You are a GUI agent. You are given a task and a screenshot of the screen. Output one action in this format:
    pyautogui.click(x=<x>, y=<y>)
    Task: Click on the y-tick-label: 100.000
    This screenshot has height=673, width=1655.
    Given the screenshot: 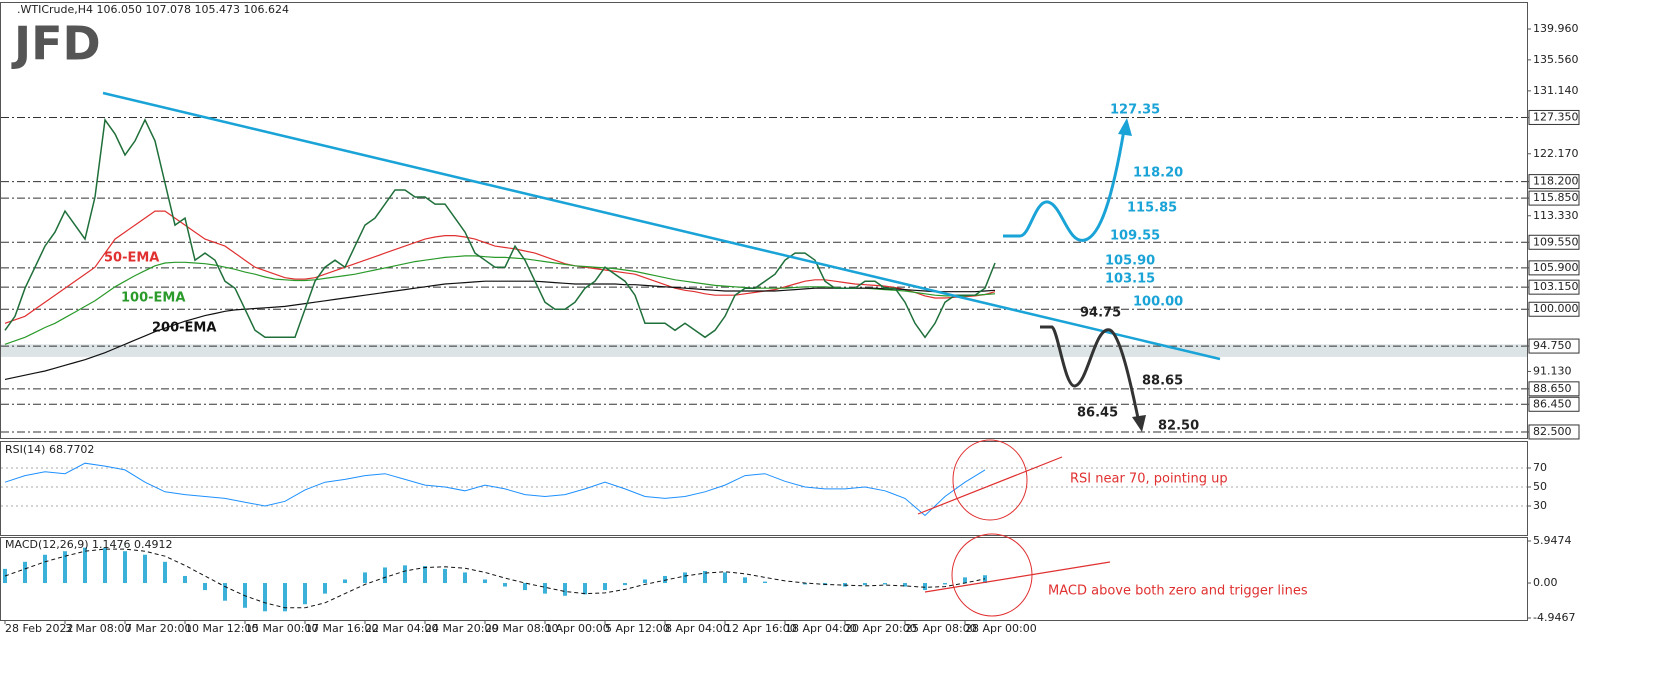 What is the action you would take?
    pyautogui.click(x=1556, y=308)
    